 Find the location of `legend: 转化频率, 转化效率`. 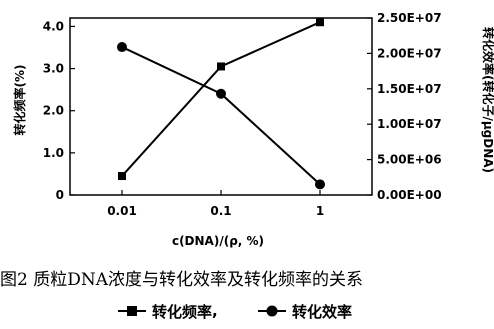

legend: 转化频率, 转化效率 is located at coordinates (247, 311).